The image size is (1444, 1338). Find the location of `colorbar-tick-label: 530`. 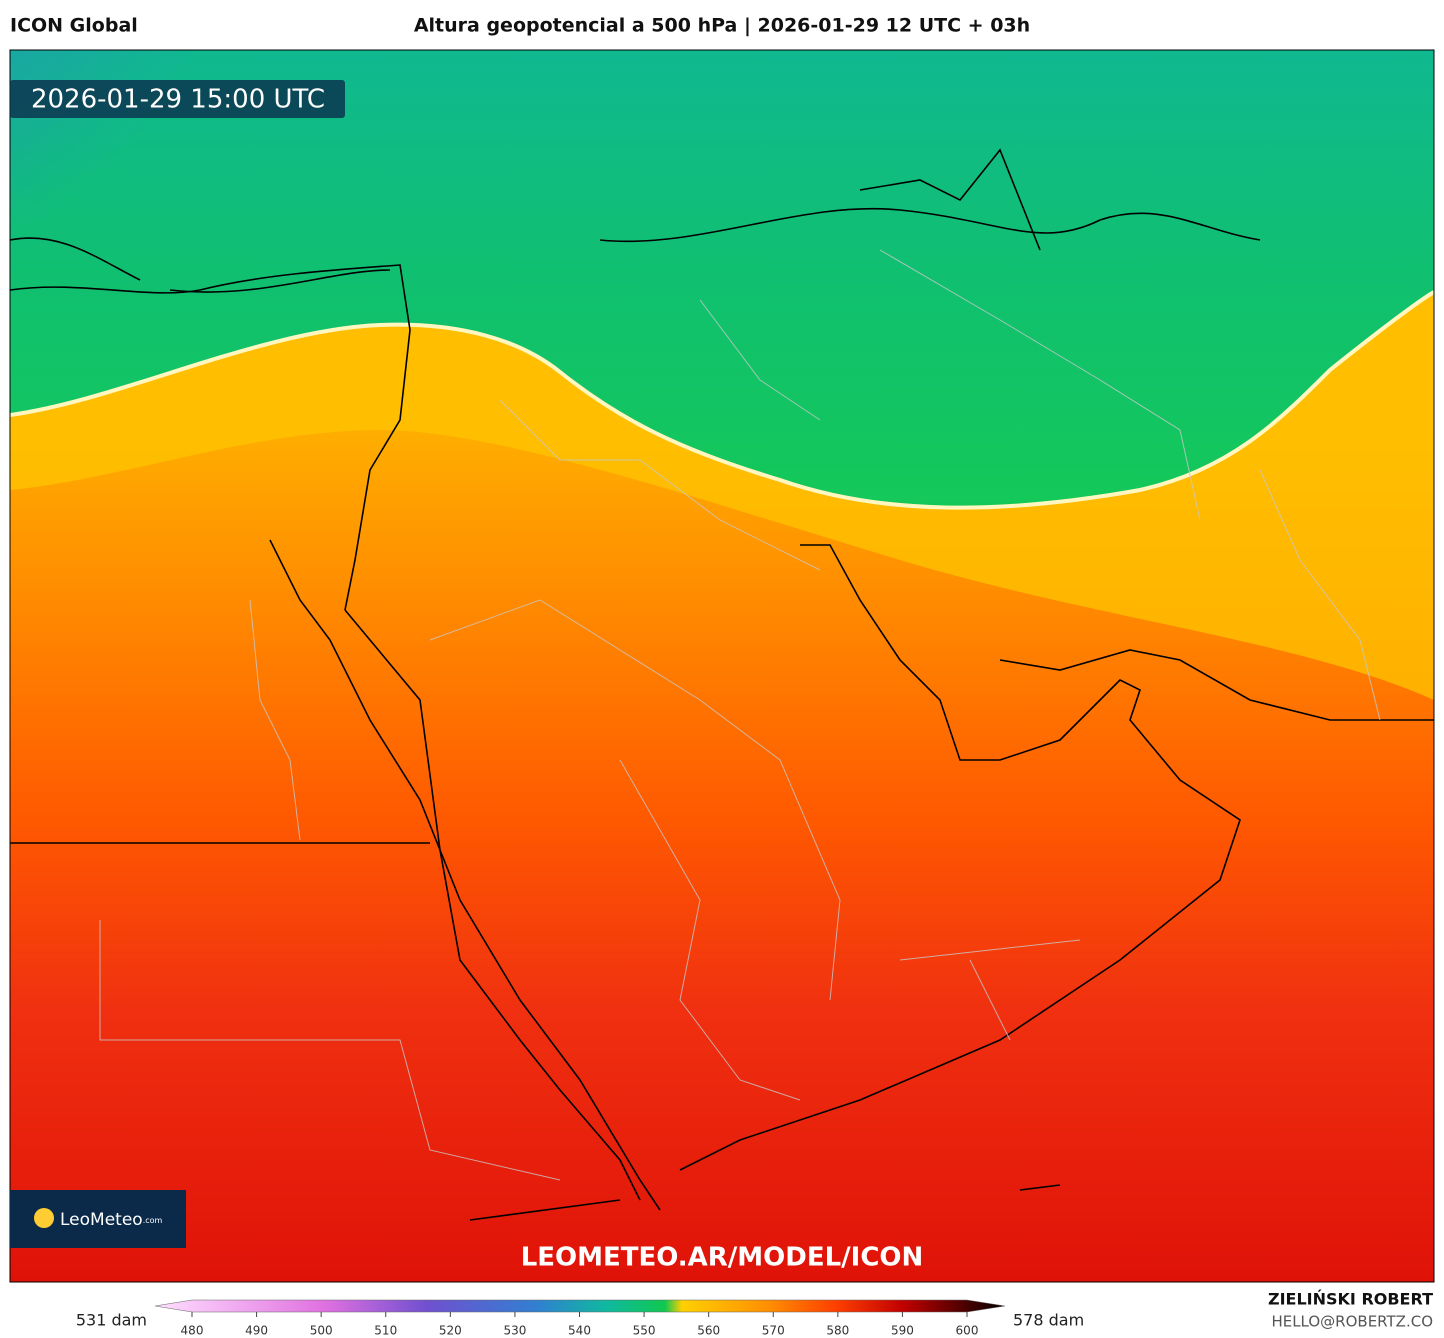

colorbar-tick-label: 530 is located at coordinates (514, 1331).